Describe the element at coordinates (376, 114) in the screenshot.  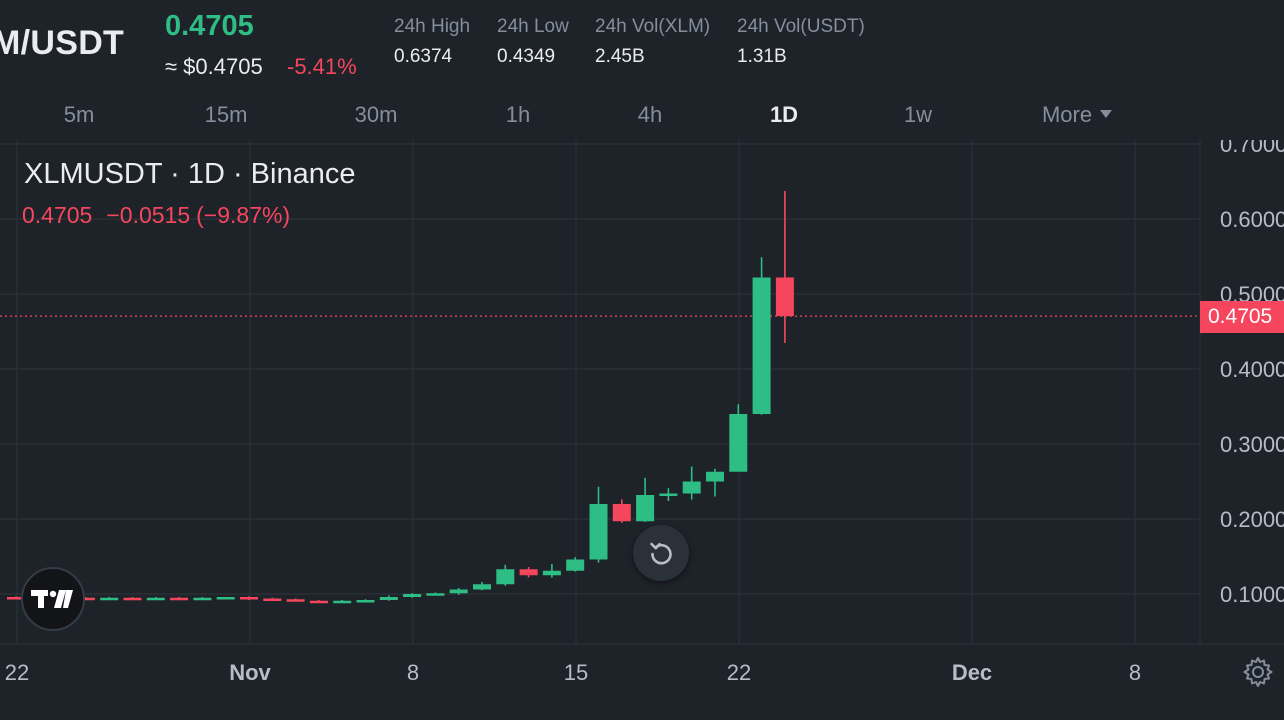
I see `tab-30m: 30m` at that location.